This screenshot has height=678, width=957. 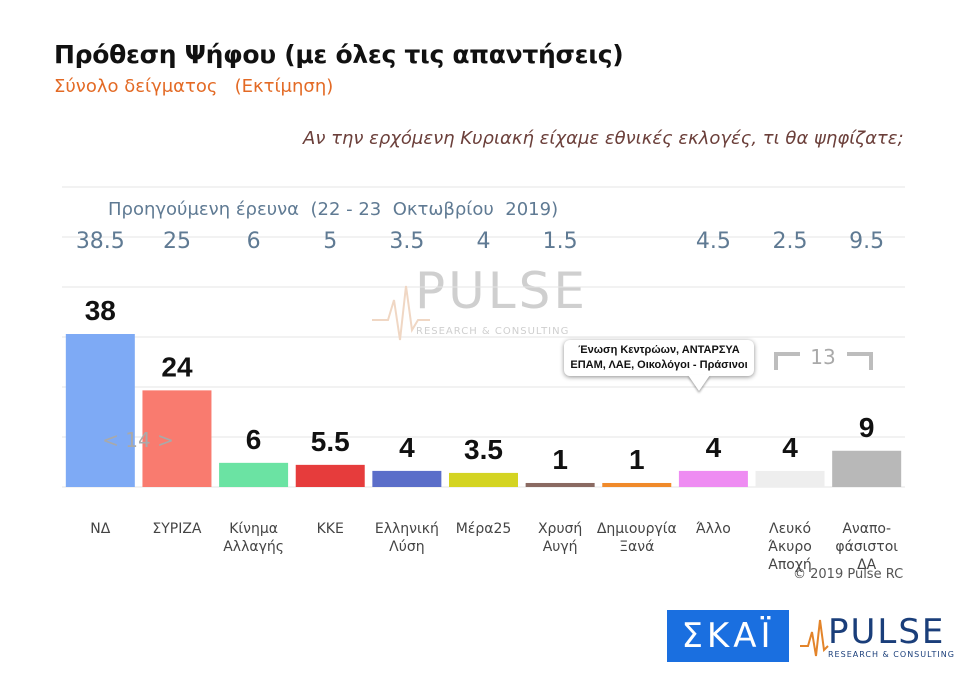 What do you see at coordinates (866, 241) in the screenshot?
I see `previous-value-label: 9.5` at bounding box center [866, 241].